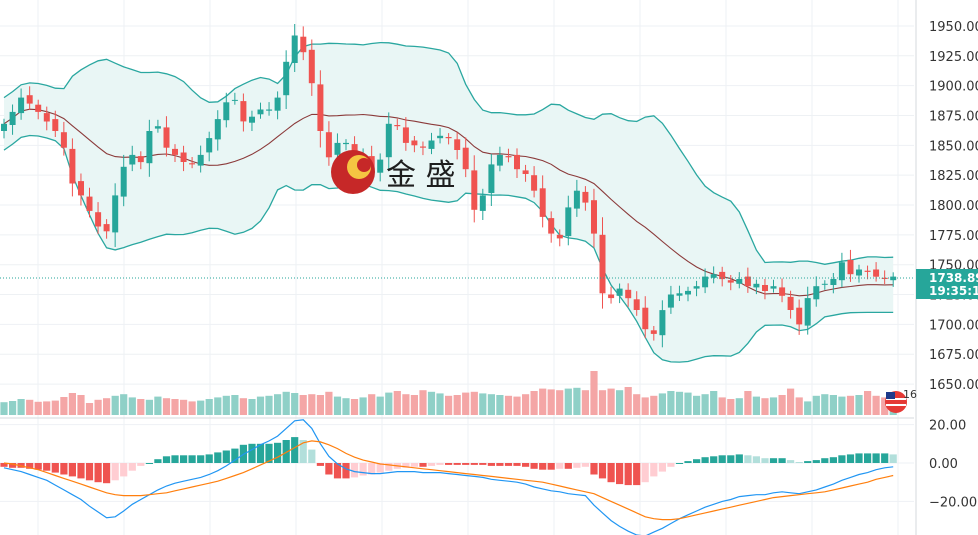 This screenshot has width=978, height=535. I want to click on price-axis-background, so click(947, 267).